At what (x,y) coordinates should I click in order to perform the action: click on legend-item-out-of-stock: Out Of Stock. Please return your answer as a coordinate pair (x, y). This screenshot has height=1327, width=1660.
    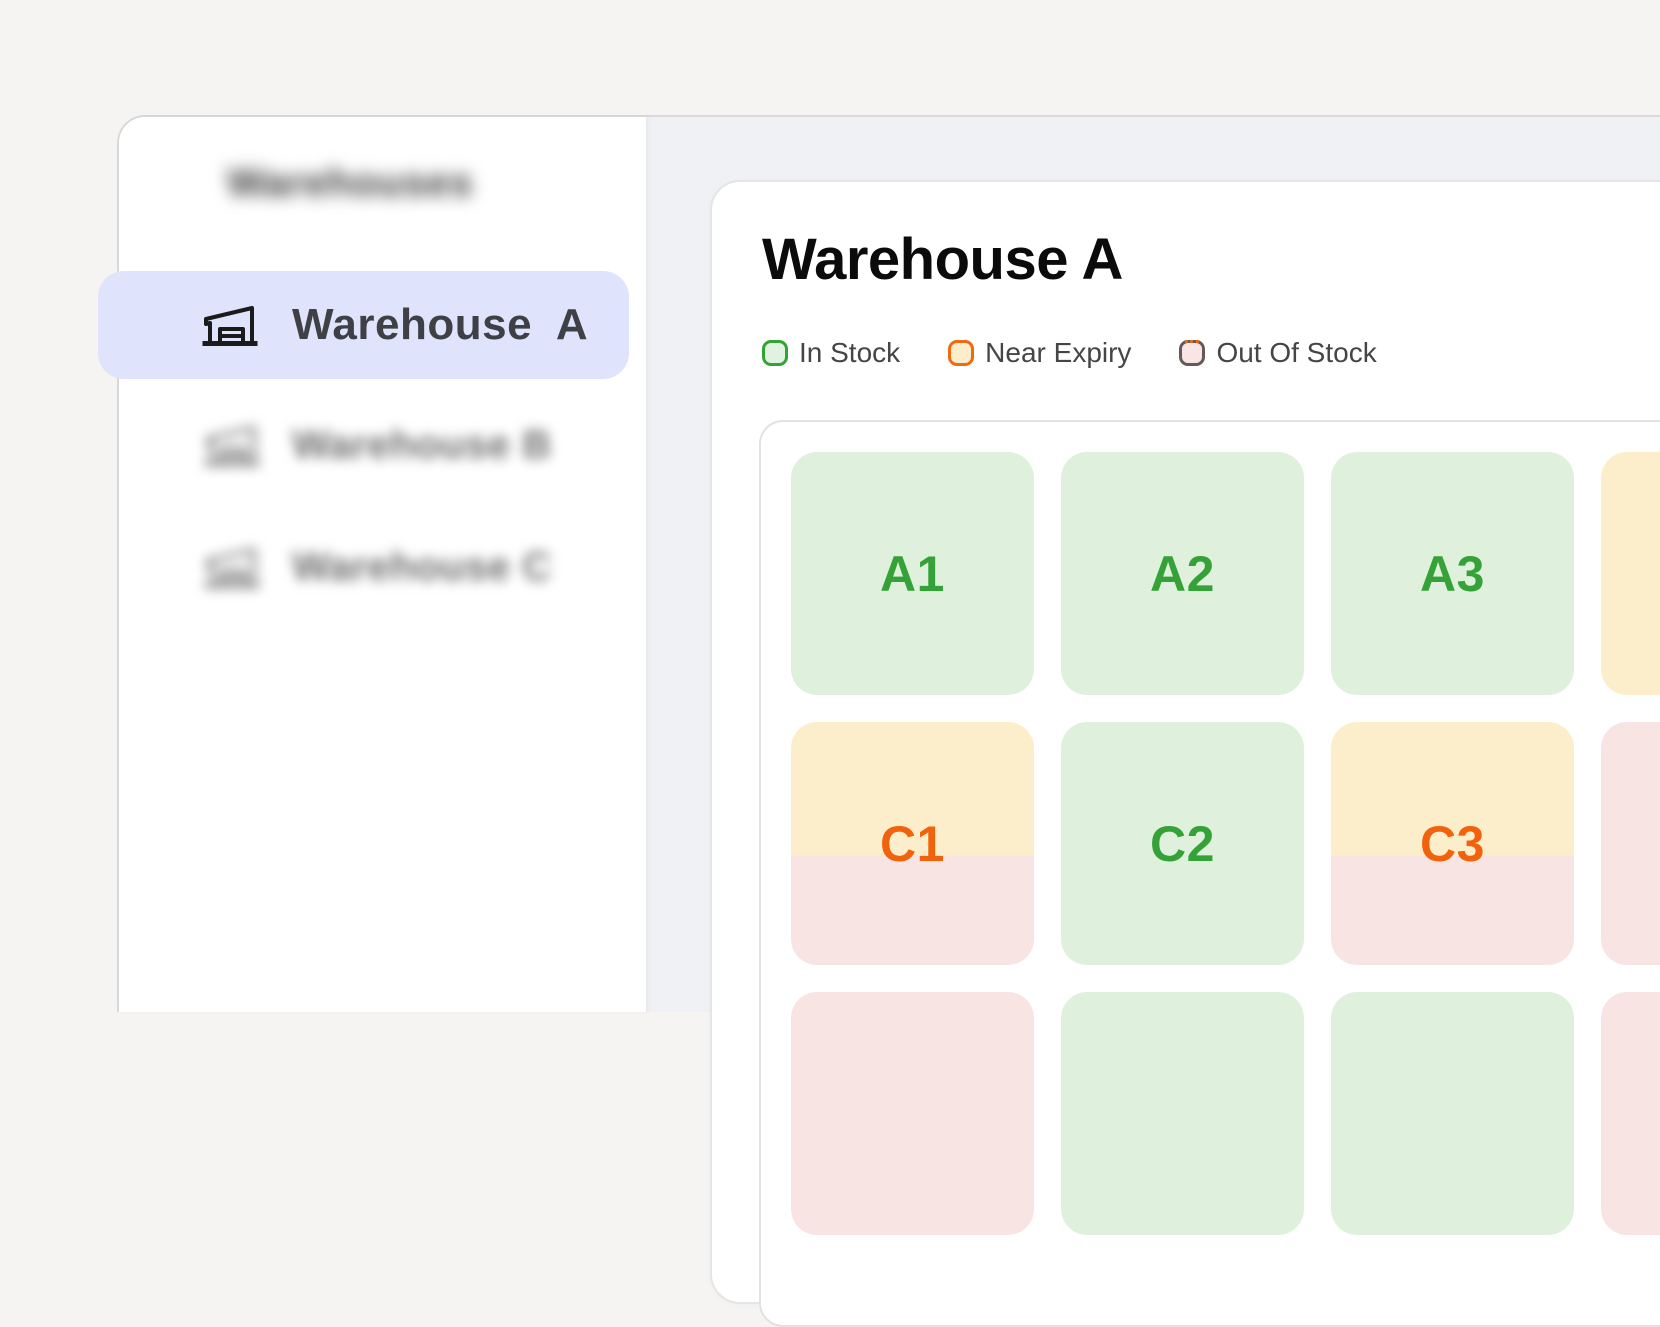
    Looking at the image, I should click on (1278, 353).